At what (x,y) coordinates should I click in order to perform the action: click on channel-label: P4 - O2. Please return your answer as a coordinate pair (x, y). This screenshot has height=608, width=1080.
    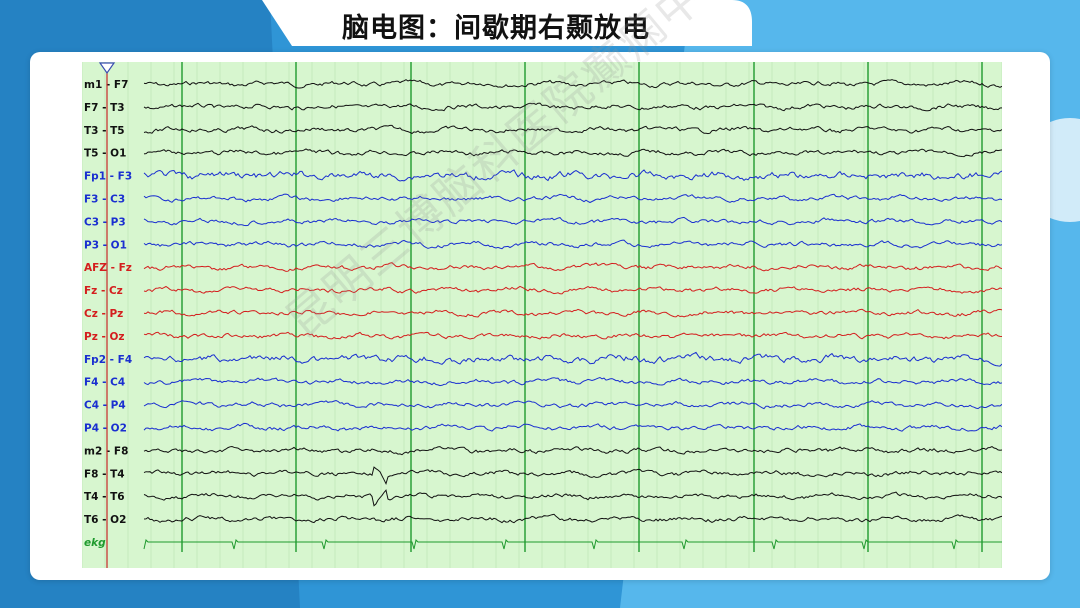
    Looking at the image, I should click on (105, 429).